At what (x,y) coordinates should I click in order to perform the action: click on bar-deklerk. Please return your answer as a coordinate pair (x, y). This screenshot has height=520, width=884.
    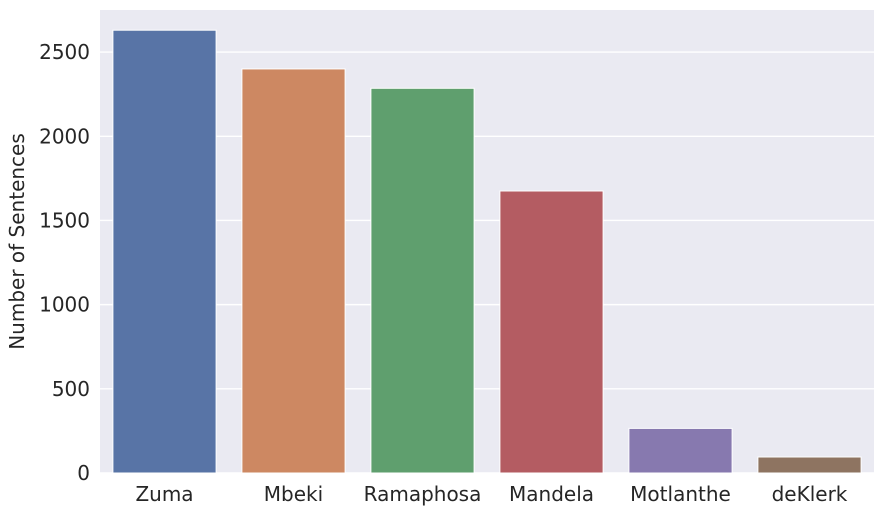
    Looking at the image, I should click on (809, 465).